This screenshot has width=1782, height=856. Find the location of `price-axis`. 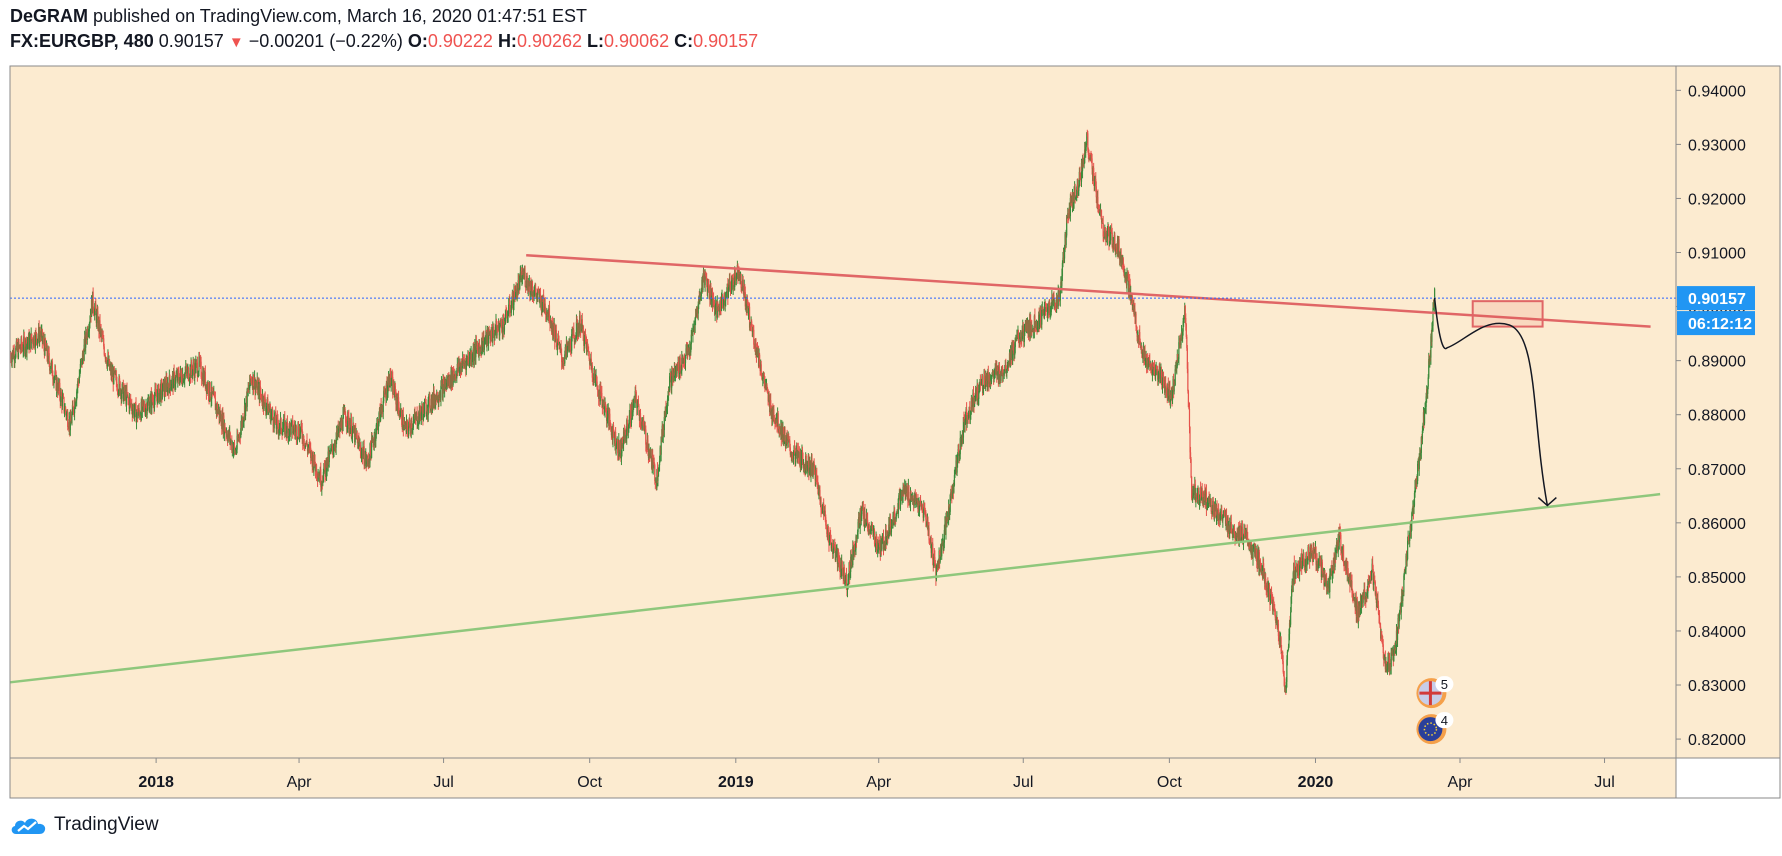

price-axis is located at coordinates (1728, 412).